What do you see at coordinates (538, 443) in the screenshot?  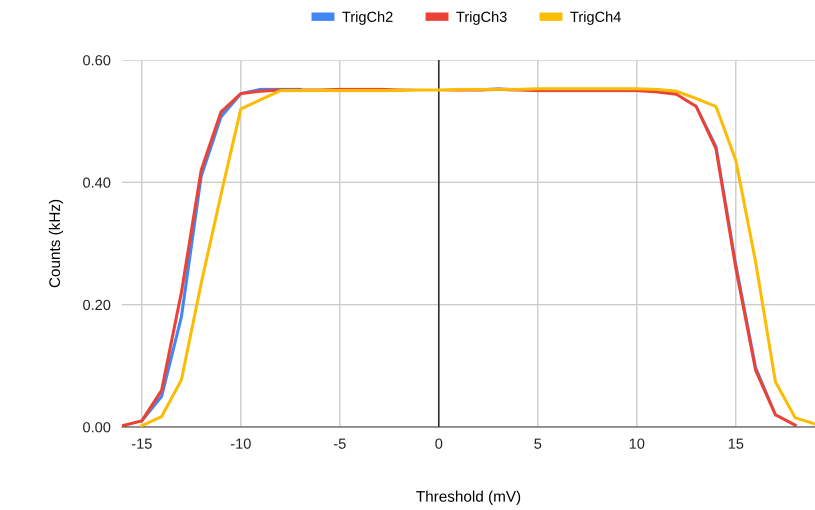 I see `x-tick-label: 5` at bounding box center [538, 443].